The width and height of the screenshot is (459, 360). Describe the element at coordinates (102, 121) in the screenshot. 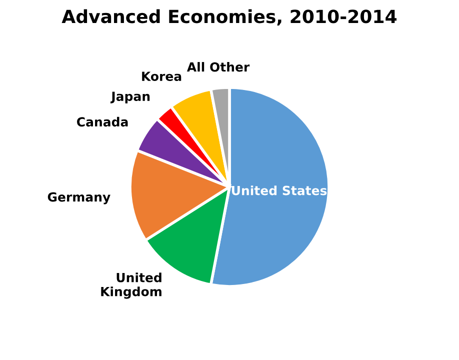

I see `slice-label: Canada` at that location.